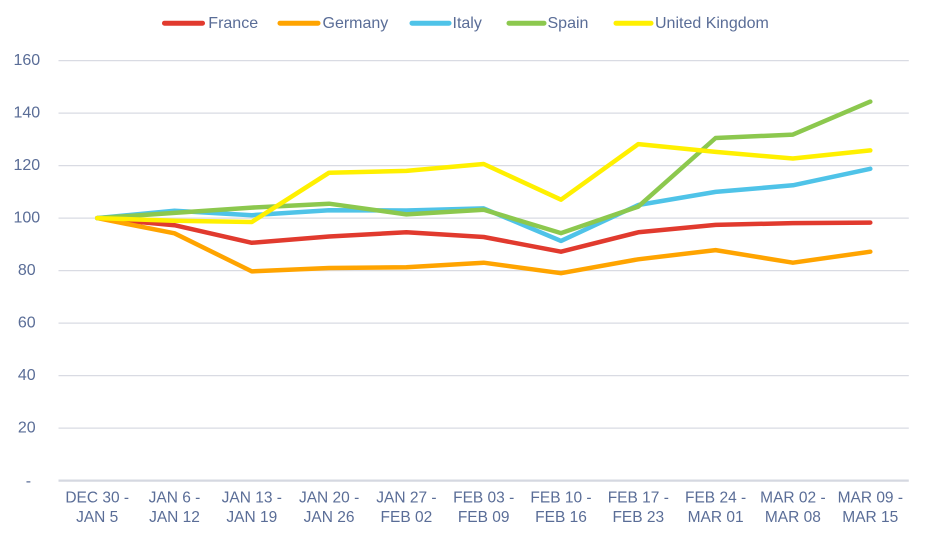  I want to click on svg-text: FEB 24 -, so click(715, 498).